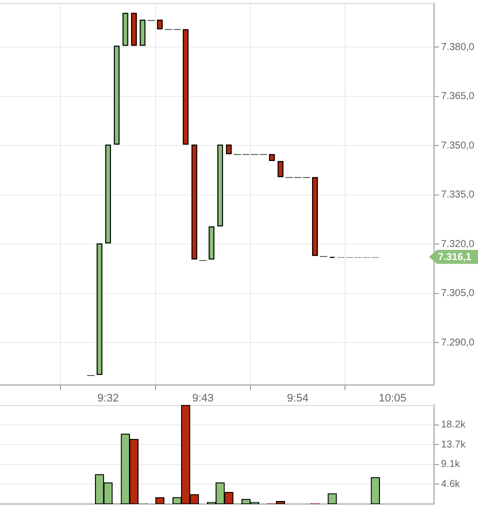  Describe the element at coordinates (458, 342) in the screenshot. I see `y-tick-label: 7.290,0` at that location.